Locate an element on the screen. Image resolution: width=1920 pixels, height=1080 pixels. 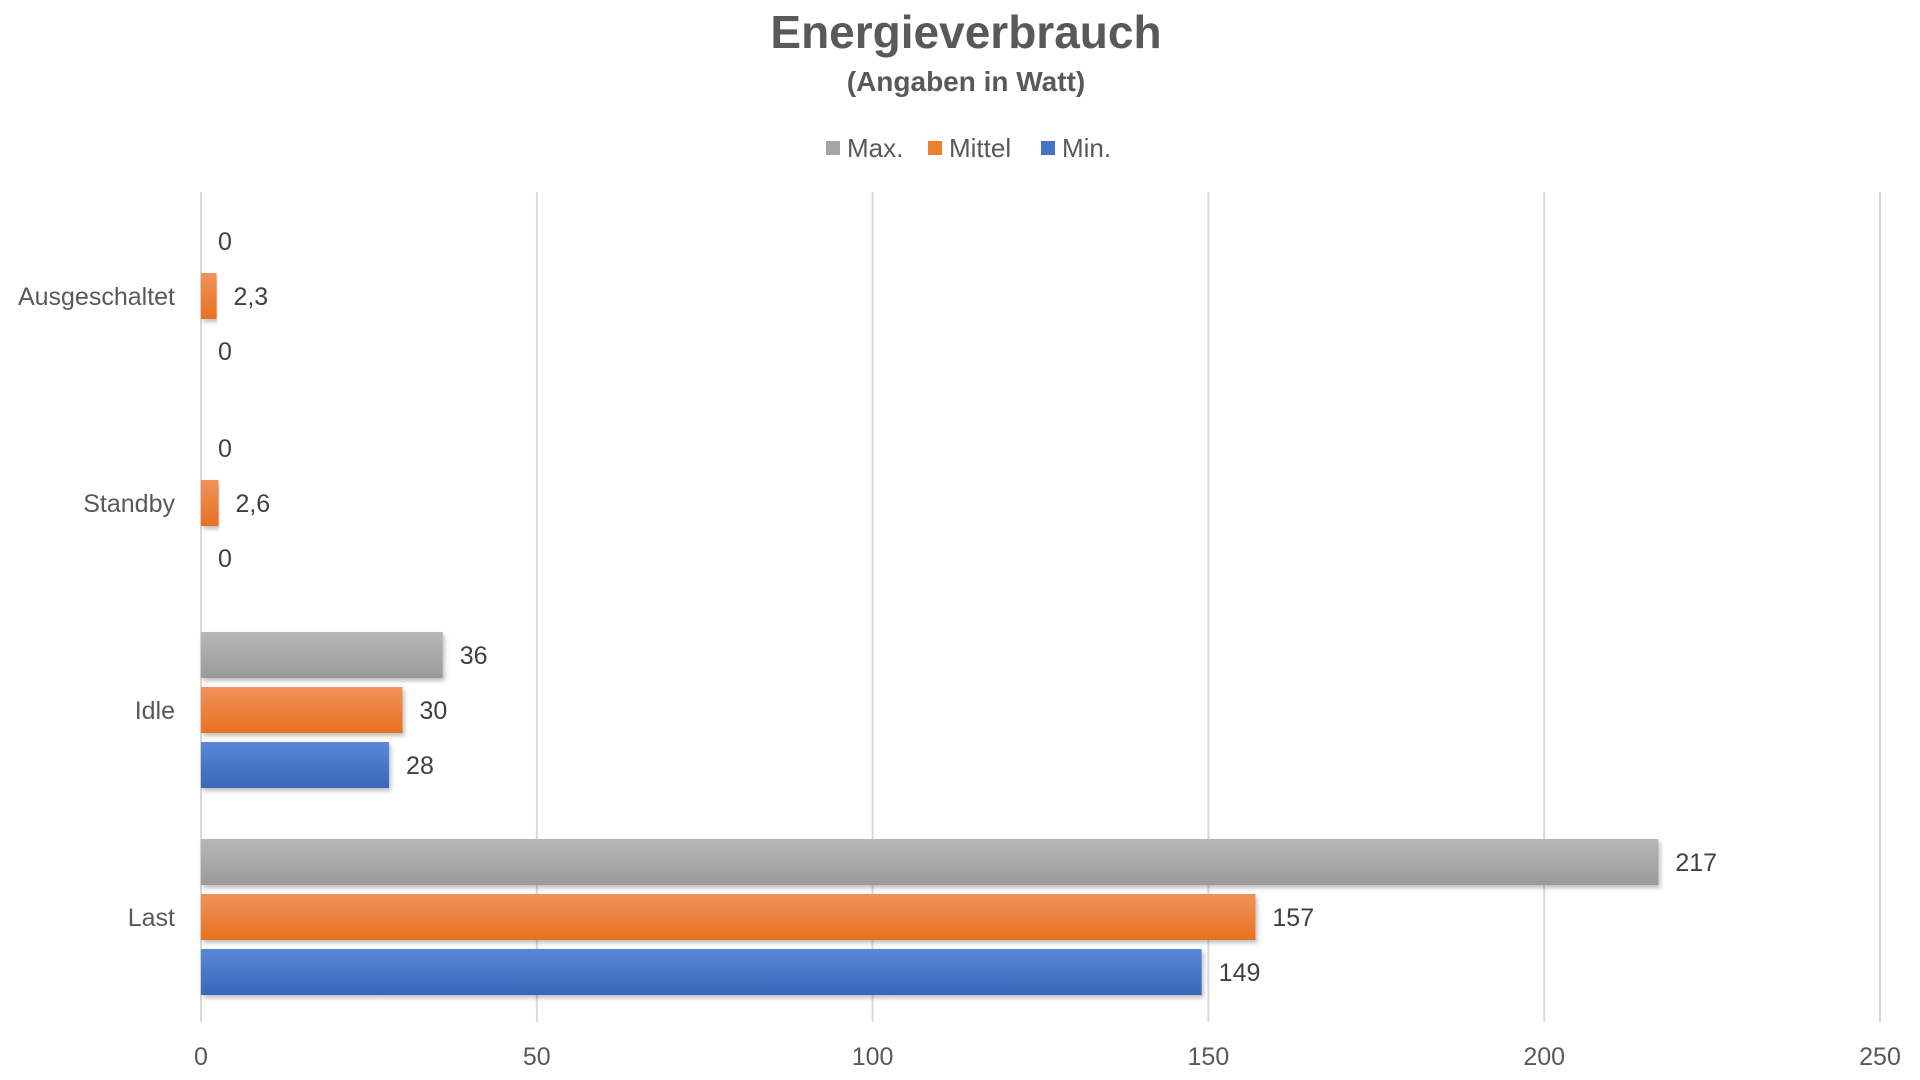
chart-title: Energieverbrauch is located at coordinates (965, 32).